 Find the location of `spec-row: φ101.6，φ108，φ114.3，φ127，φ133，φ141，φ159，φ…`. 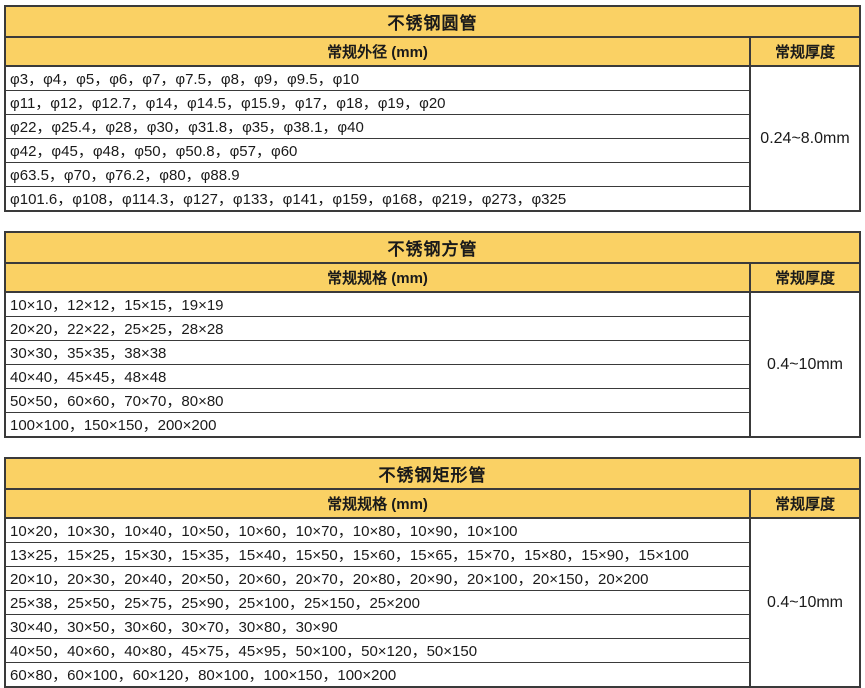

spec-row: φ101.6，φ108，φ114.3，φ127，φ133，φ141，φ159，φ… is located at coordinates (432, 199).